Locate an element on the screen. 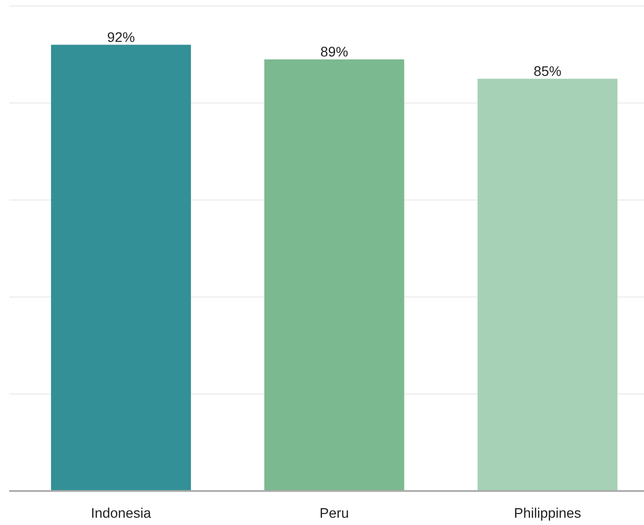  x-tick-label: Philippines is located at coordinates (548, 514).